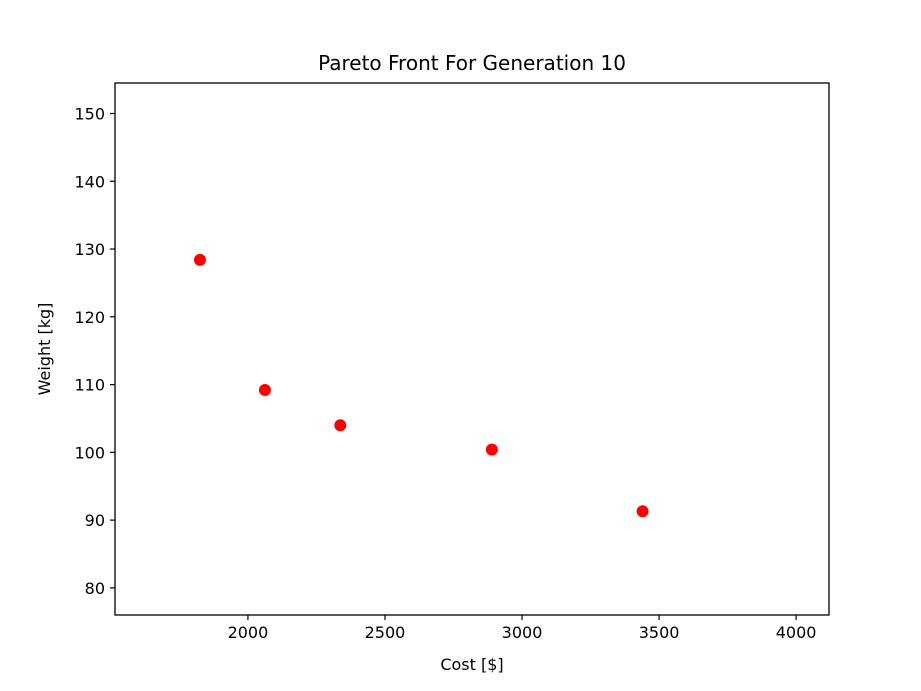  I want to click on y-tick-label: 120, so click(89, 317).